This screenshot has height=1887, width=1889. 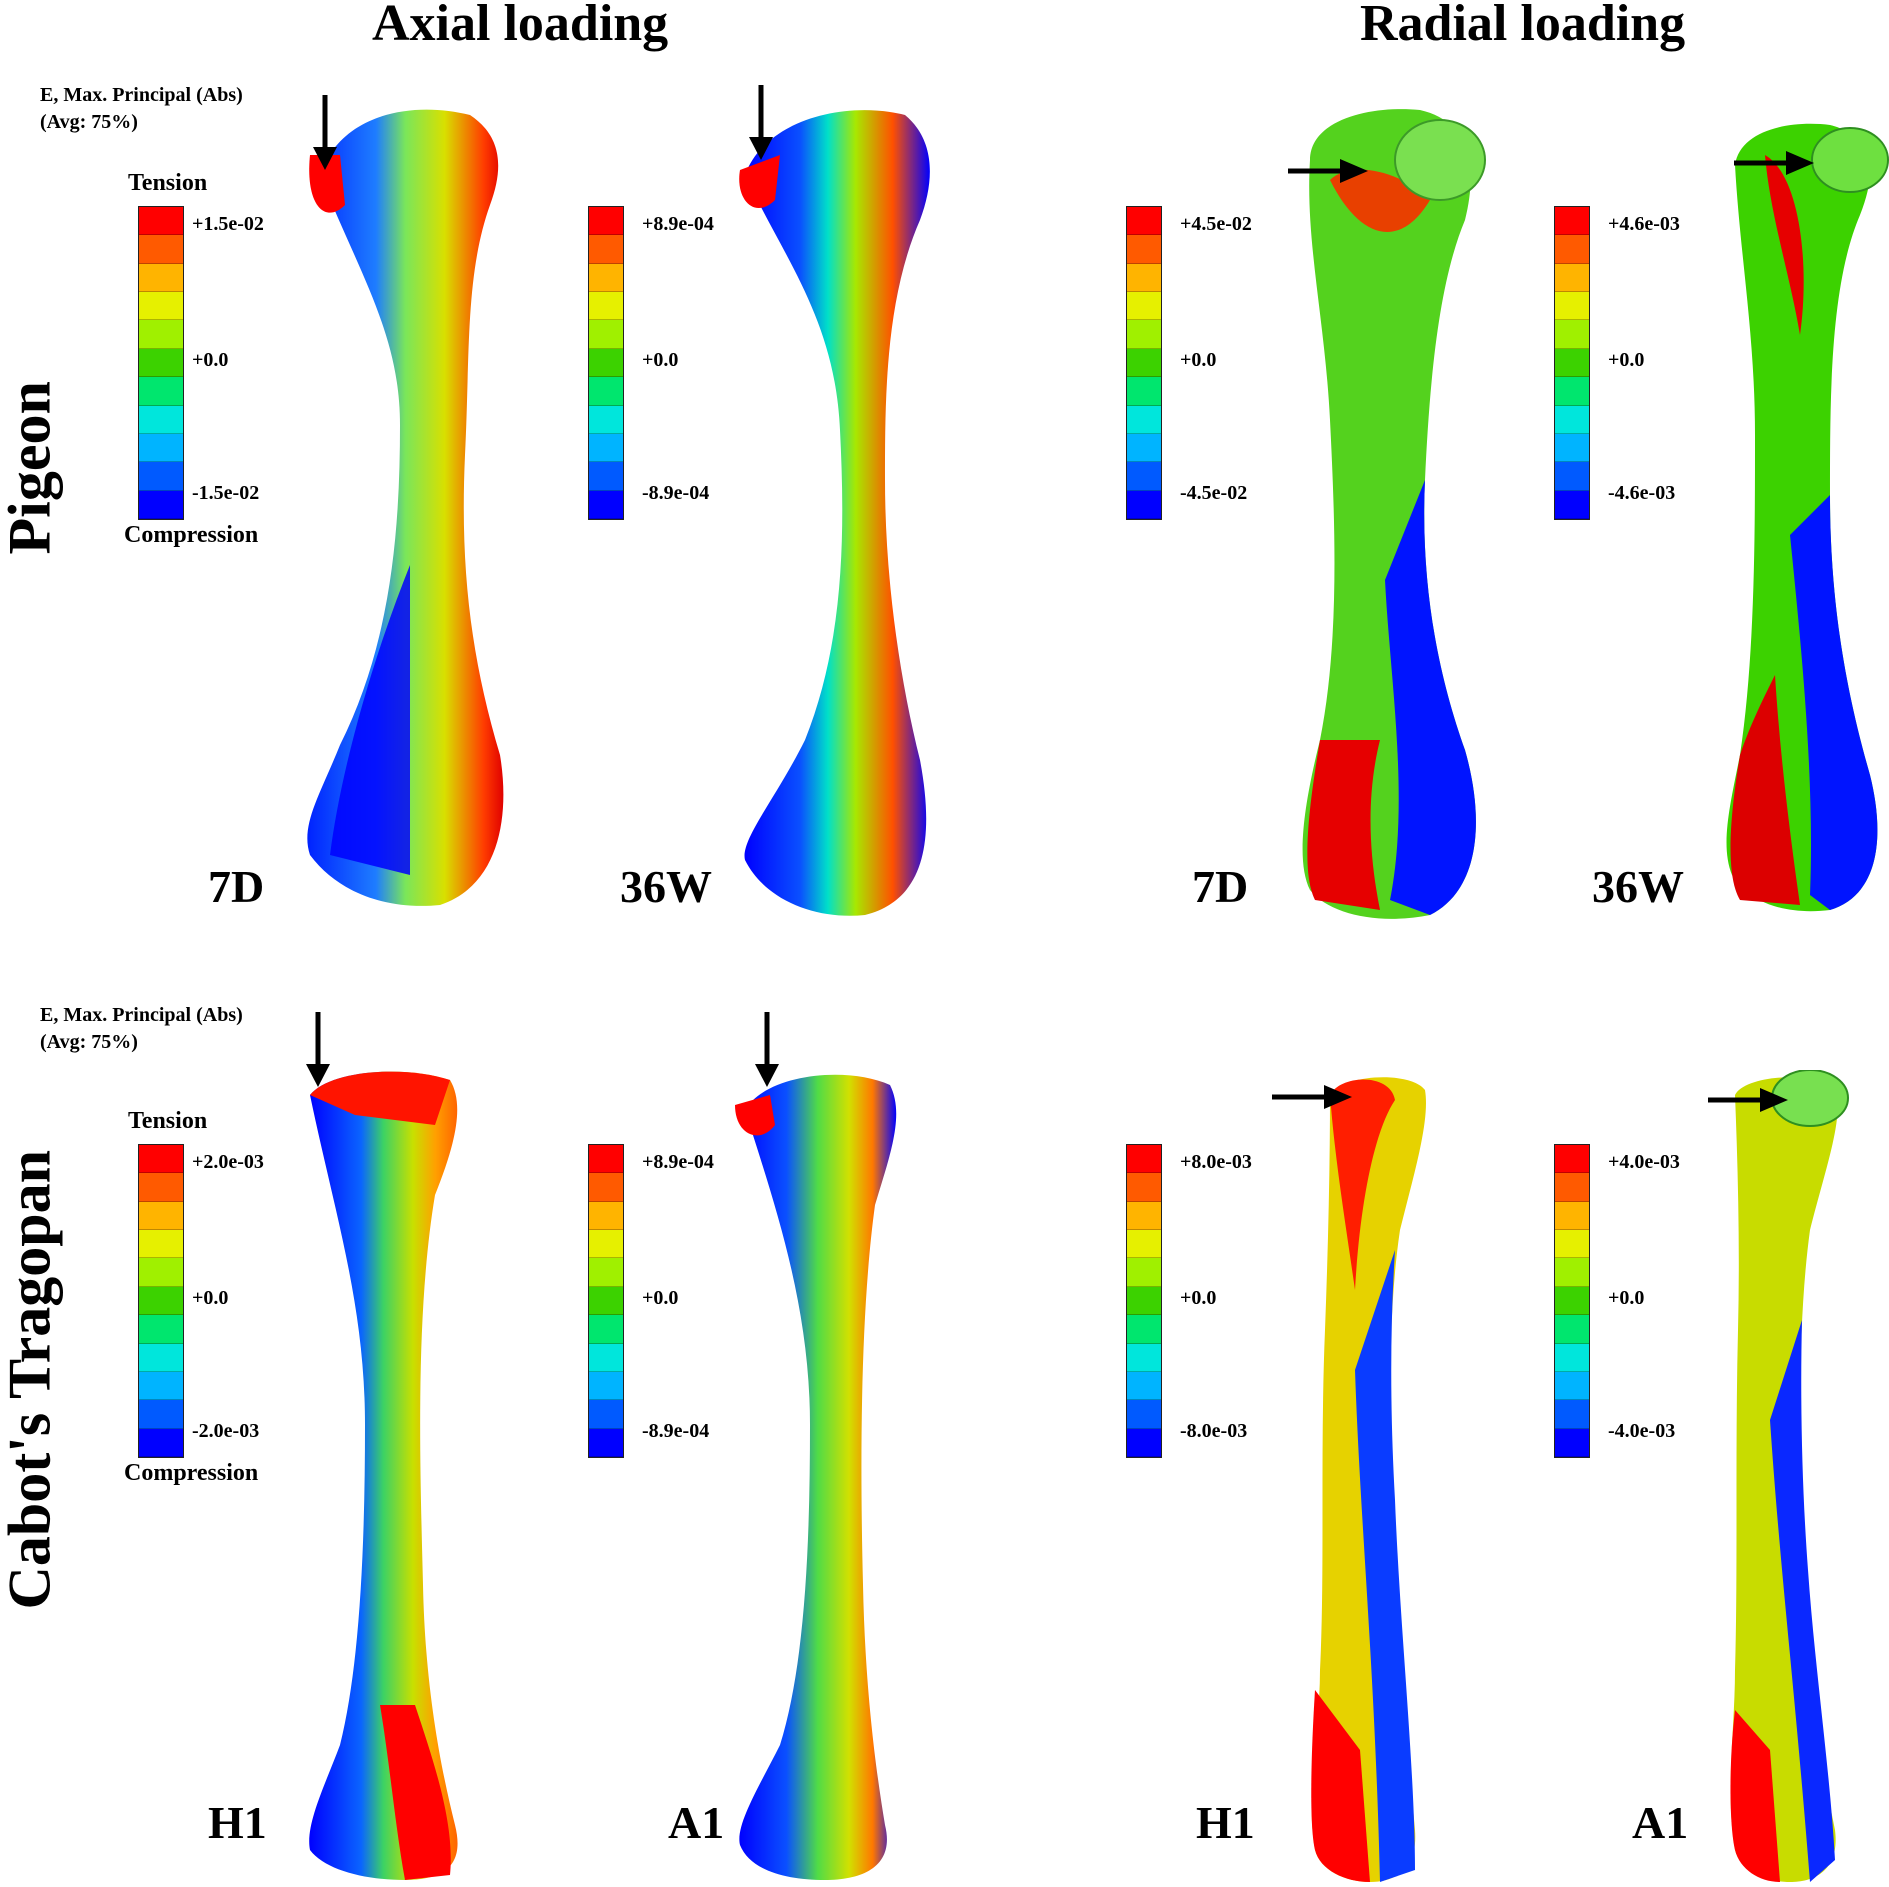 I want to click on column-title-axial: Axial loading, so click(x=520, y=26).